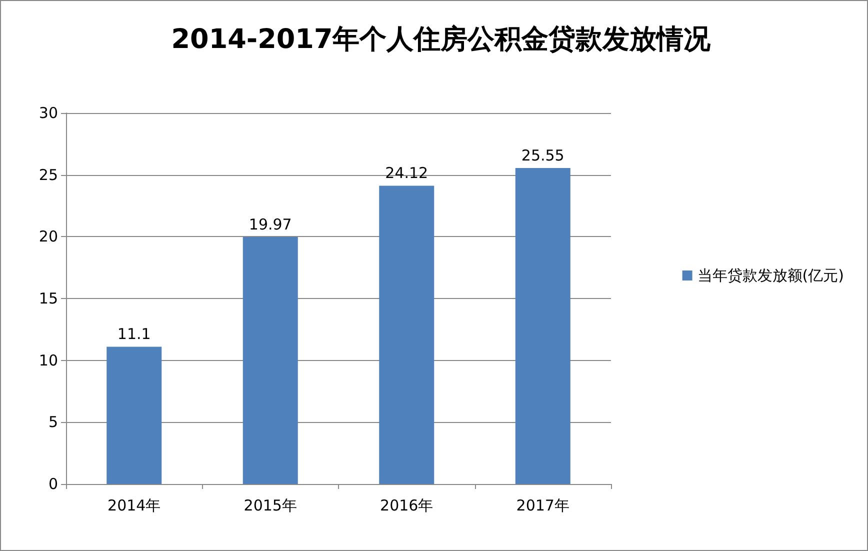  What do you see at coordinates (441, 39) in the screenshot?
I see `chart-title: 2014-2017年个人住房公积金贷款发放情况` at bounding box center [441, 39].